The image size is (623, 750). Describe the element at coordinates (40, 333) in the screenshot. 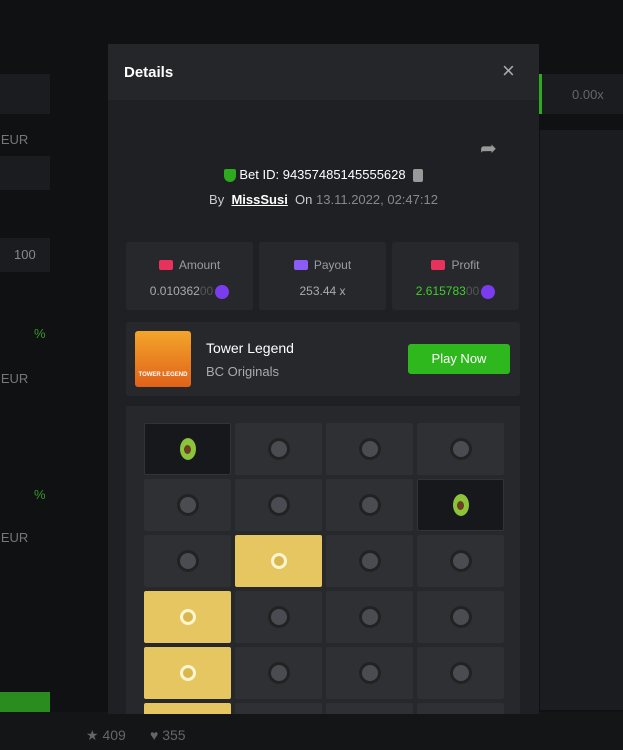

I see `bg-percent: %` at that location.